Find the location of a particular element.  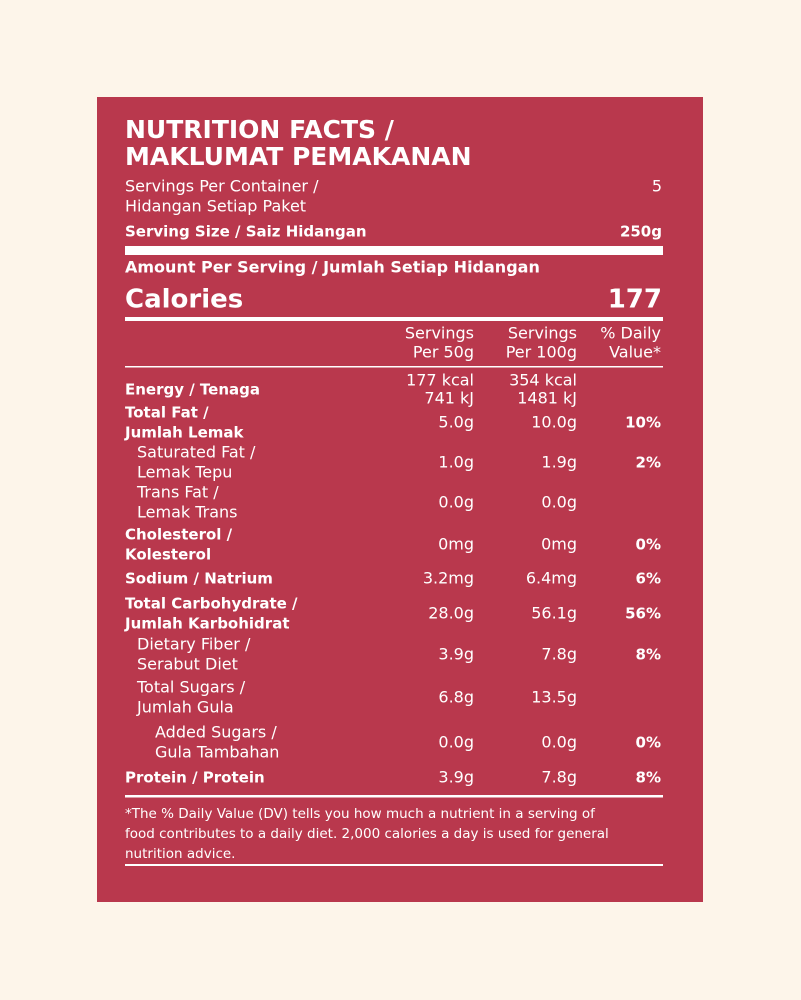

row-value: 6.8g is located at coordinates (456, 697).